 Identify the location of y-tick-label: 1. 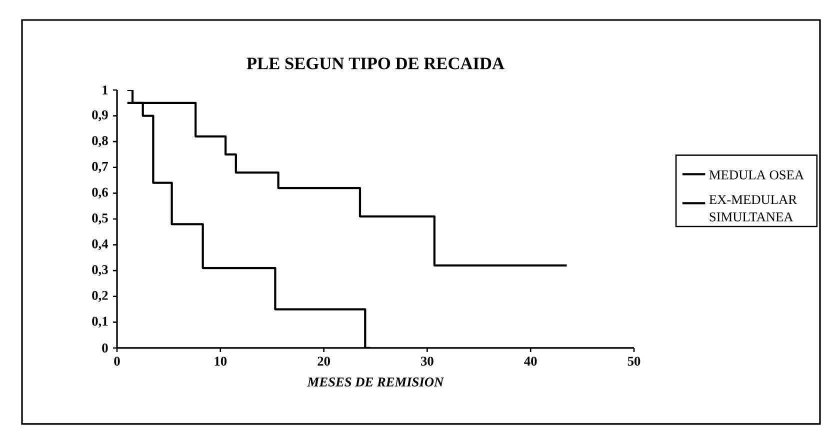
(105, 90).